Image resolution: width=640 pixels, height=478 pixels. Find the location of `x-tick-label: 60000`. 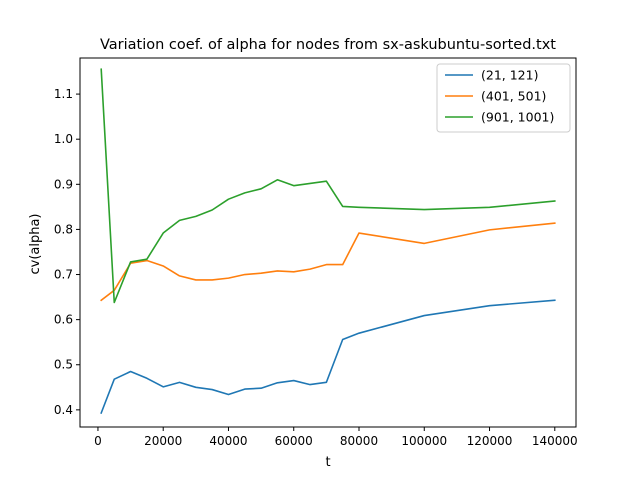

x-tick-label: 60000 is located at coordinates (294, 441).